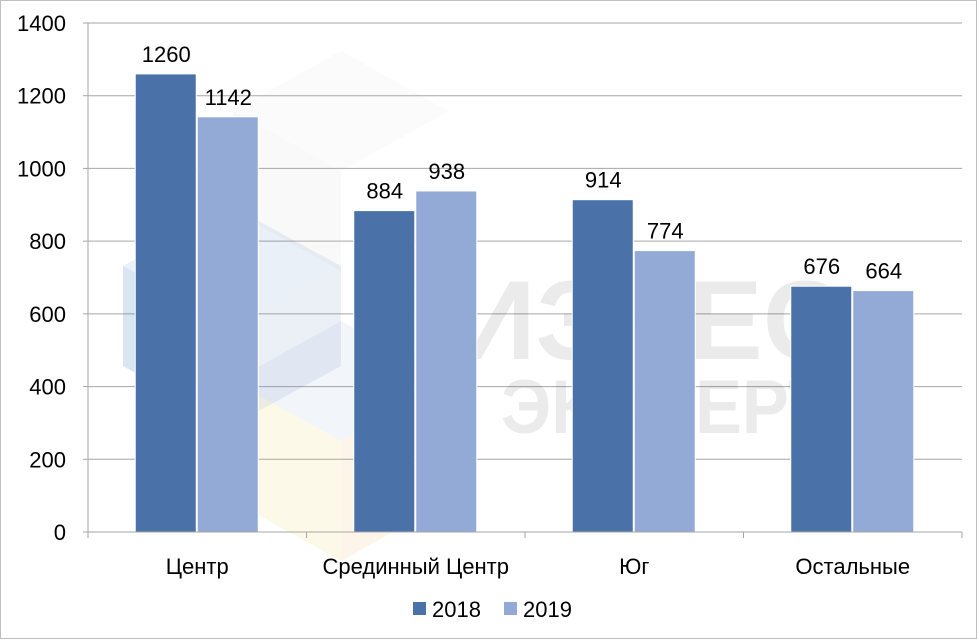  Describe the element at coordinates (603, 180) in the screenshot. I see `data-label: 914` at that location.